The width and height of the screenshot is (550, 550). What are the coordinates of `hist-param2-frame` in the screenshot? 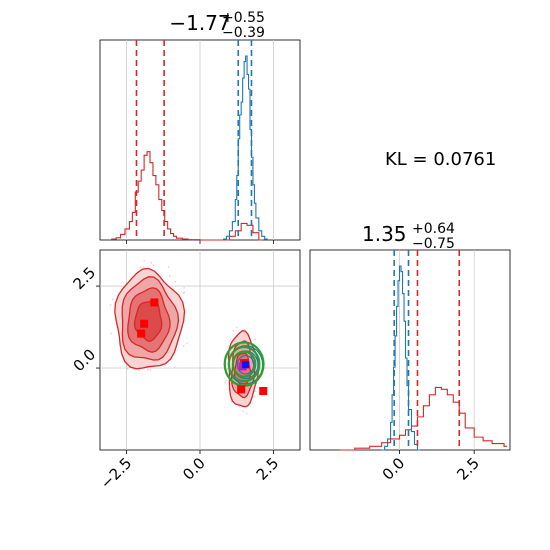 It's located at (410, 350).